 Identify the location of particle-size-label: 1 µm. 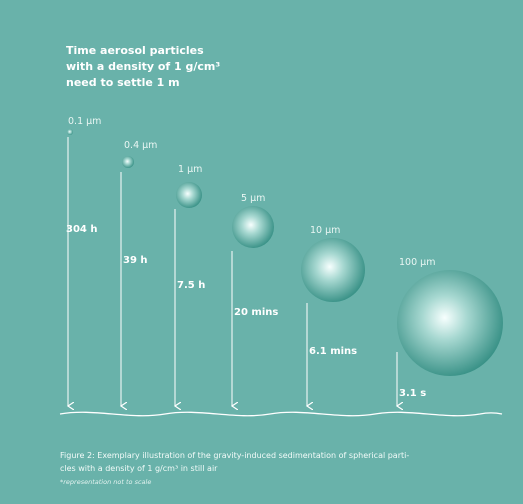
(190, 169).